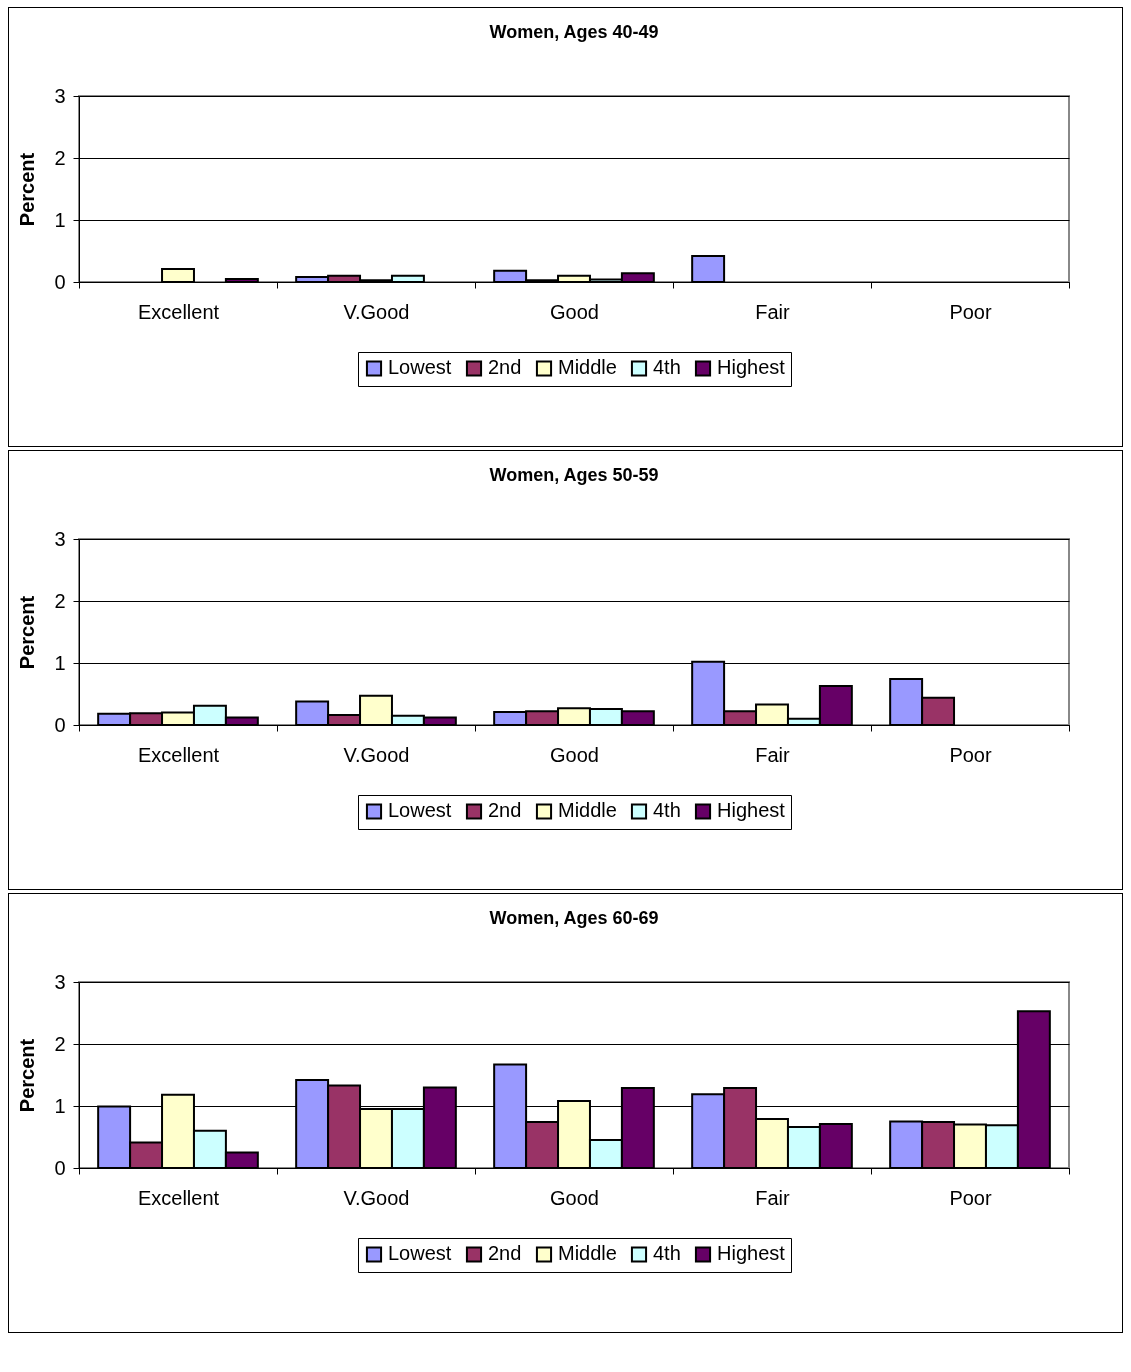  Describe the element at coordinates (574, 475) in the screenshot. I see `chart-title: Women, Ages 50-59` at that location.